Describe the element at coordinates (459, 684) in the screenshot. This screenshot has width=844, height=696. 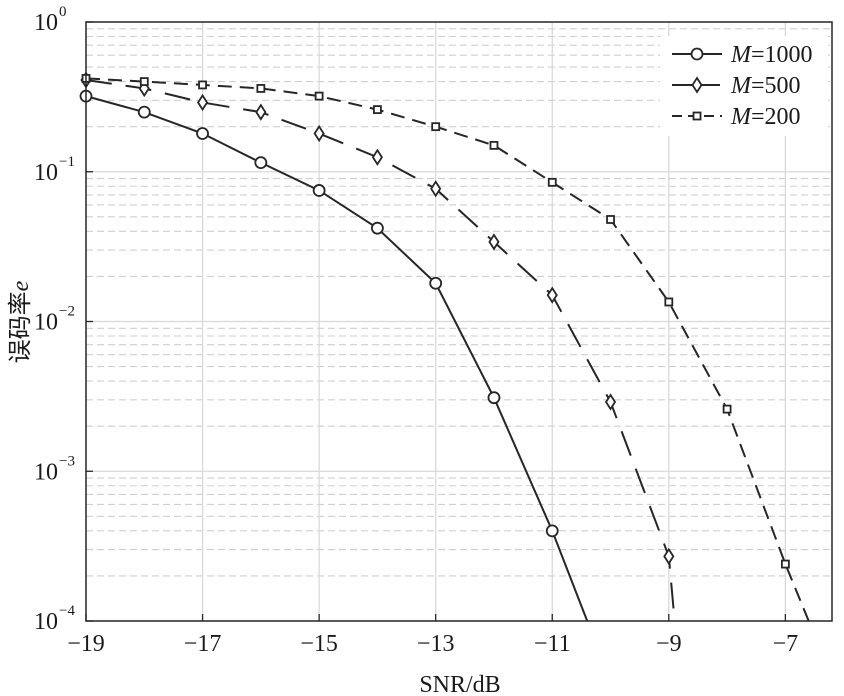
I see `x-axis-label: SNR/dB` at that location.